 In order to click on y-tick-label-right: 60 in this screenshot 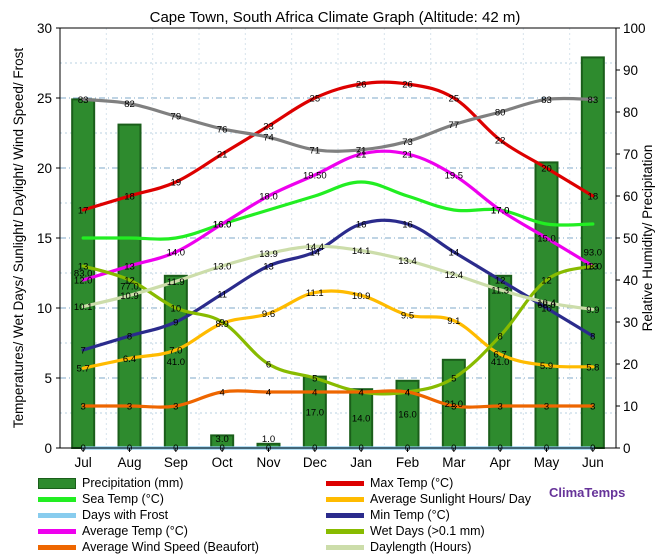, I will do `click(630, 196)`.